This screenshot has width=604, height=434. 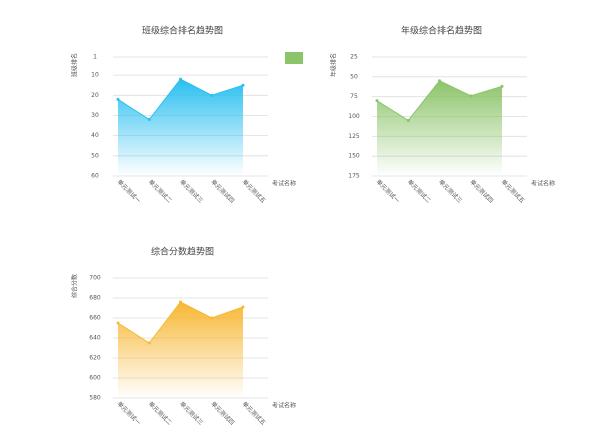 What do you see at coordinates (354, 96) in the screenshot?
I see `y-tick-label: 75` at bounding box center [354, 96].